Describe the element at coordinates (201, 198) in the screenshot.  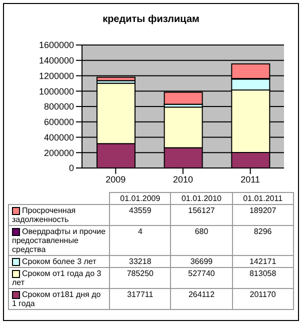
I see `text: 01.01.2010` at that location.